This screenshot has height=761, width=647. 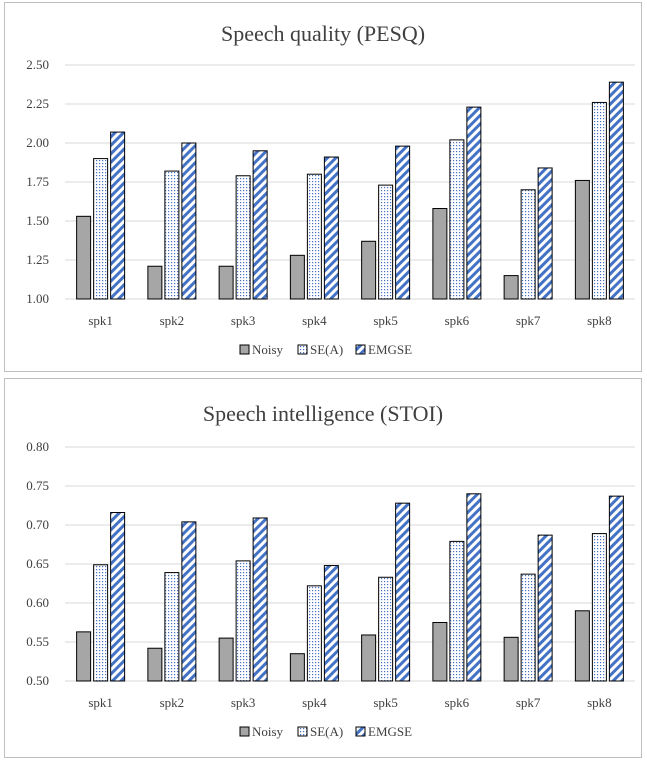 What do you see at coordinates (37, 181) in the screenshot?
I see `y-tick-label: 1.75` at bounding box center [37, 181].